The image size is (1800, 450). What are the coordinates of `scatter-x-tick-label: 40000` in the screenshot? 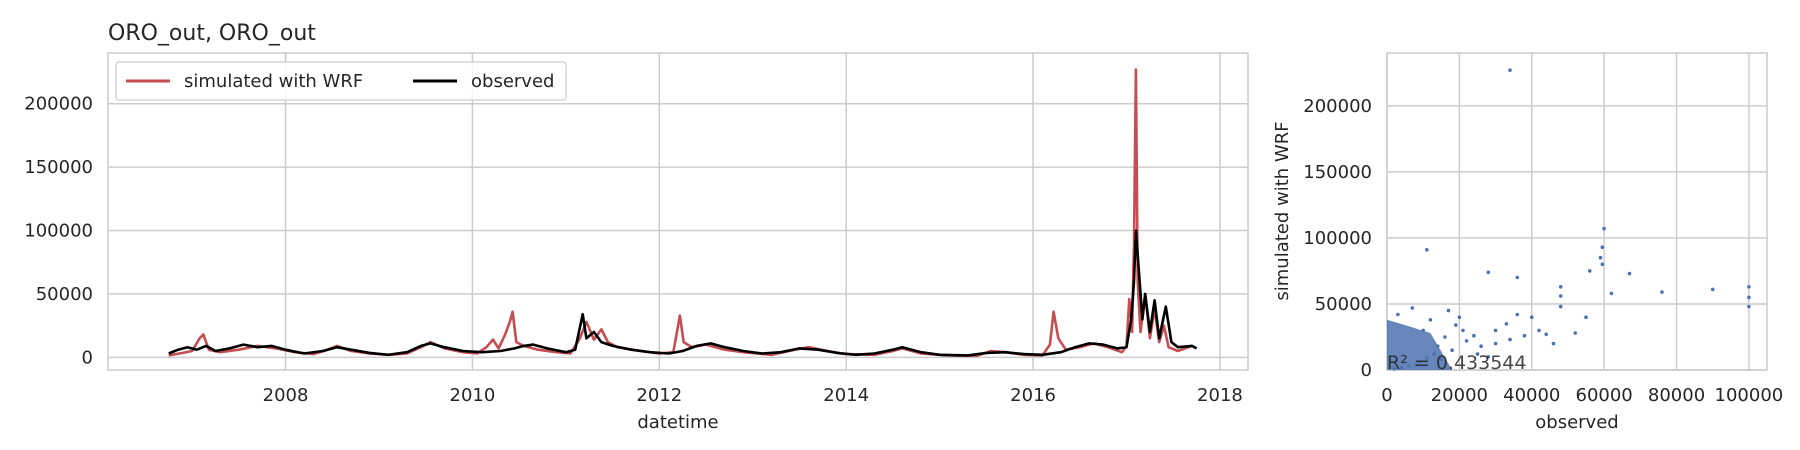 It's located at (1531, 395).